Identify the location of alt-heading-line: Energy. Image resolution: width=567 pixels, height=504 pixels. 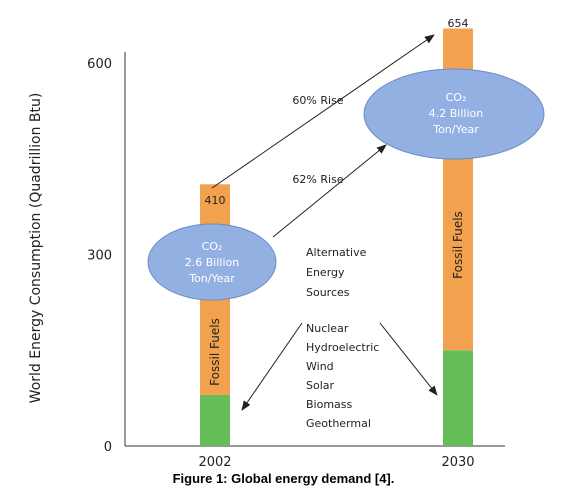
(325, 272).